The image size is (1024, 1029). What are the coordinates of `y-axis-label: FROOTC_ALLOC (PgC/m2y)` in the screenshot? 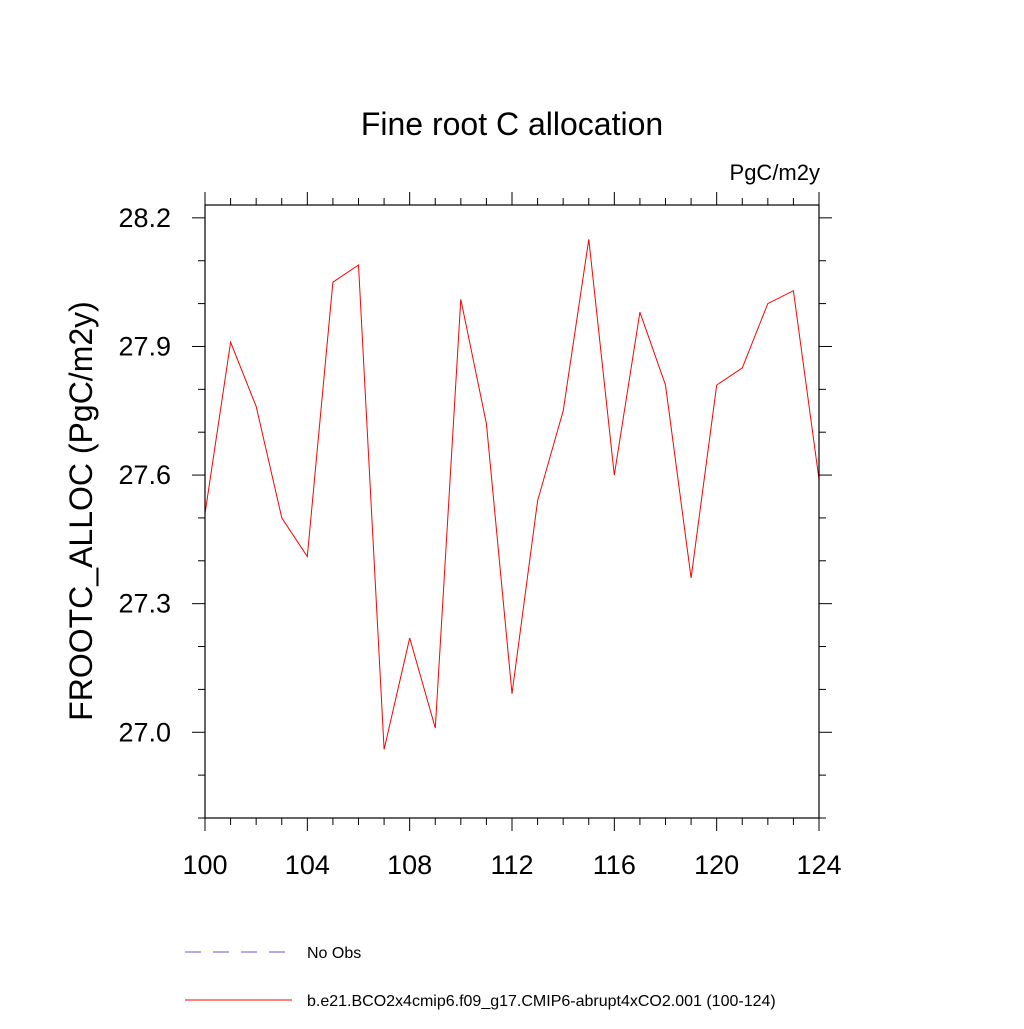 It's located at (81, 511).